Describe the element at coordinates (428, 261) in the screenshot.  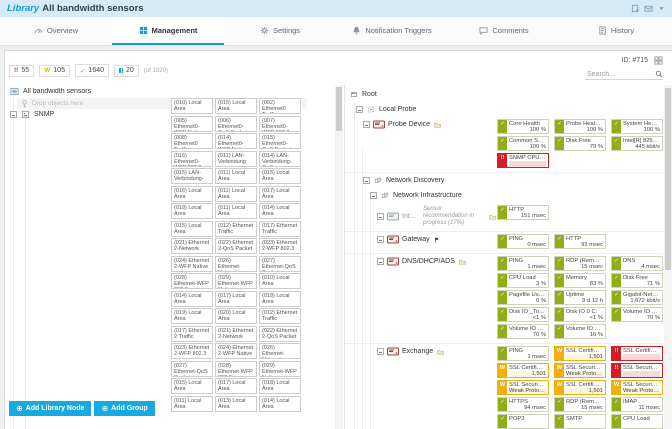
I see `tree-node-dns-dhcp-ads: DNS/DHCP/ADS` at that location.